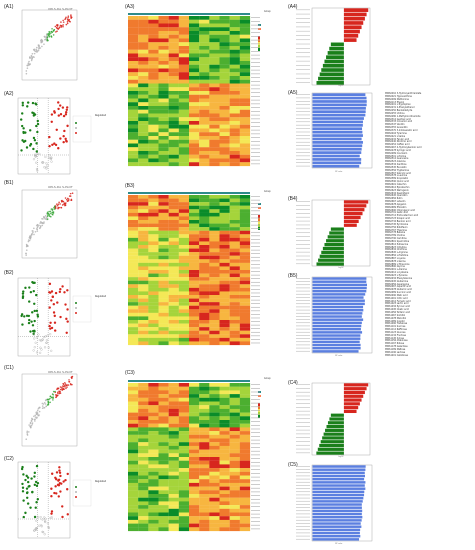 The image size is (475, 550). What do you see at coordinates (397, 179) in the screenshot?
I see `metabolite-name: MWS0589 Scopoletin` at bounding box center [397, 179].